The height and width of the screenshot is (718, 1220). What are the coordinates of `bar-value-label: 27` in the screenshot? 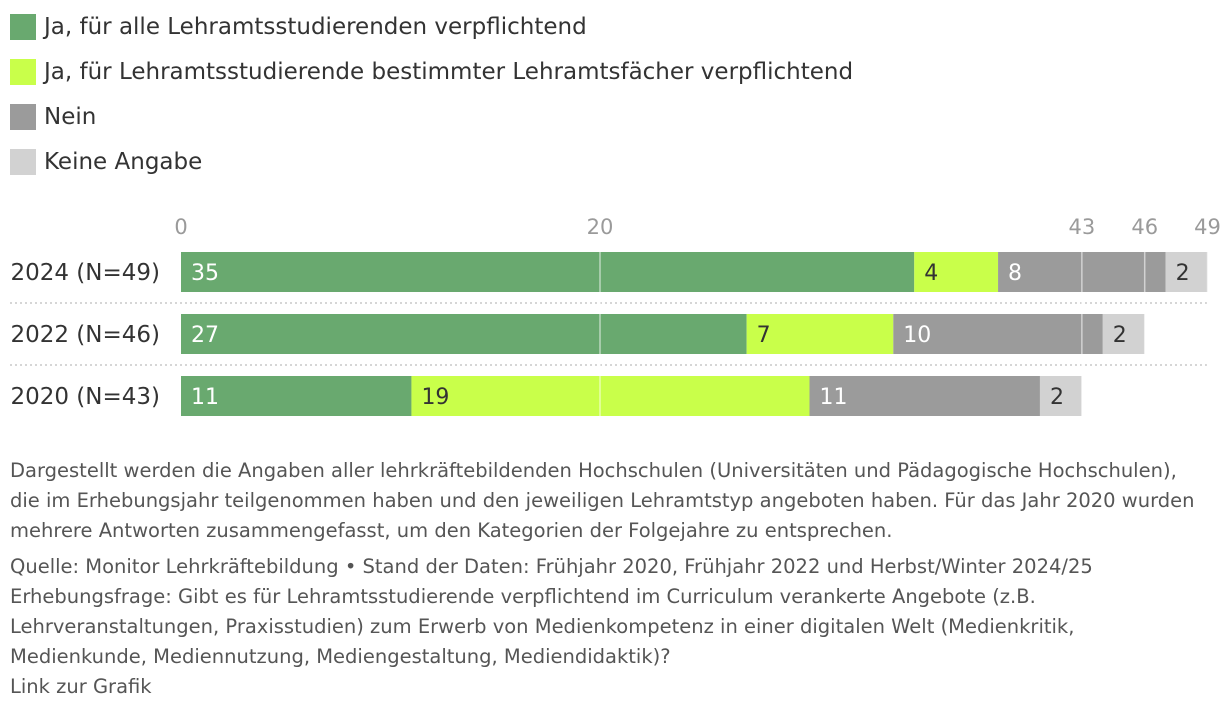 It's located at (205, 335).